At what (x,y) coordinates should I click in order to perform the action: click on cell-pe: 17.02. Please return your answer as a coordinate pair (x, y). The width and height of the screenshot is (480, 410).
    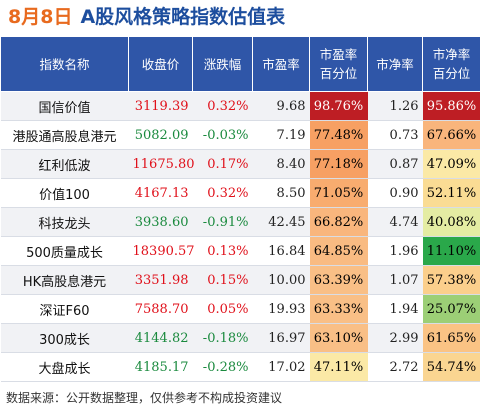
    Looking at the image, I should click on (281, 367).